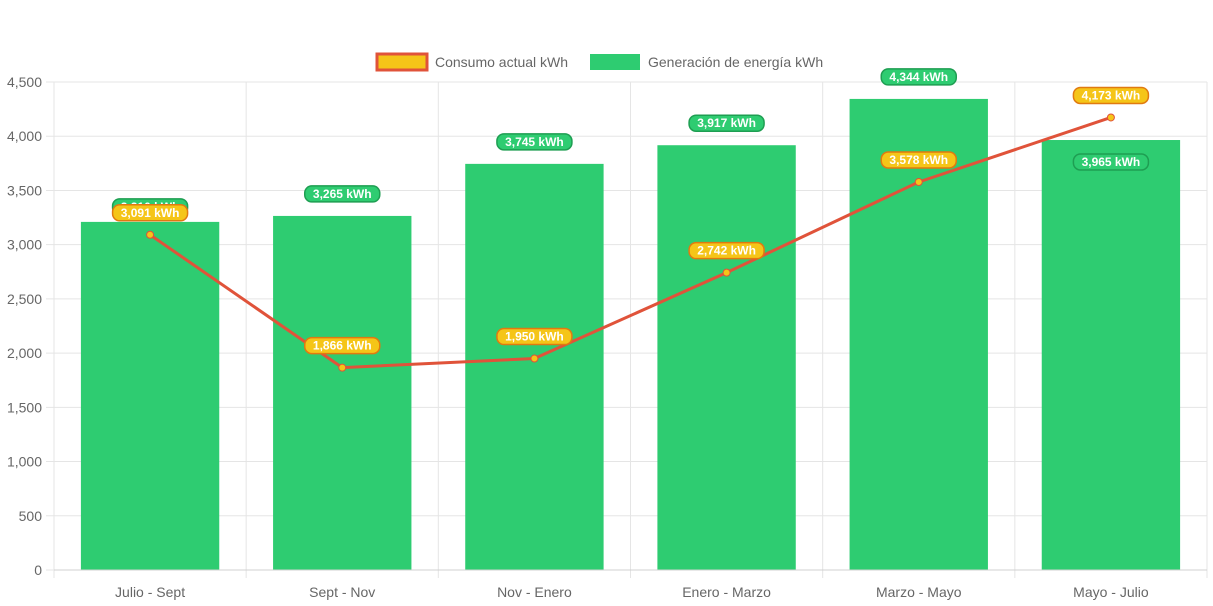 Image resolution: width=1213 pixels, height=606 pixels. I want to click on legend-swatch-generacion, so click(615, 62).